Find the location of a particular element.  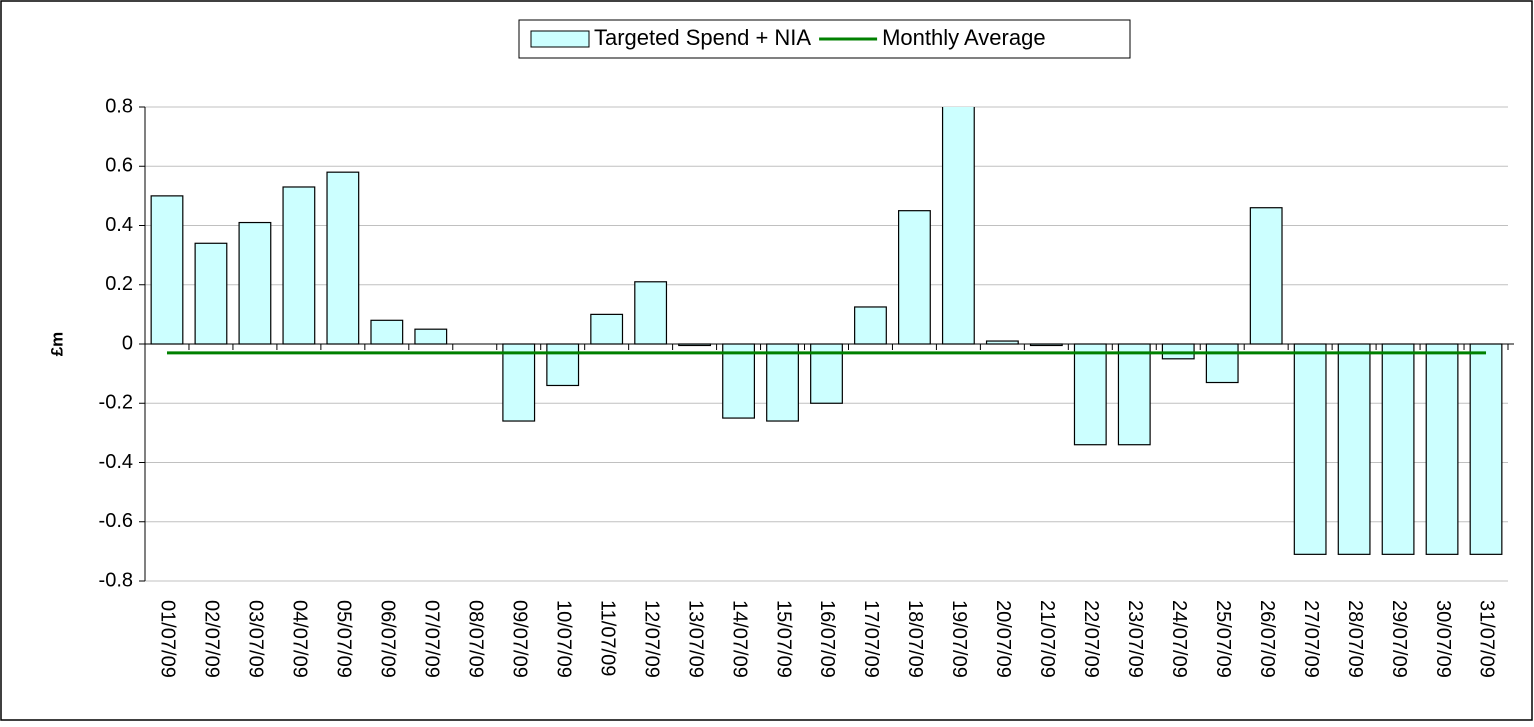

y-tick-label: 0.8 is located at coordinates (119, 106).